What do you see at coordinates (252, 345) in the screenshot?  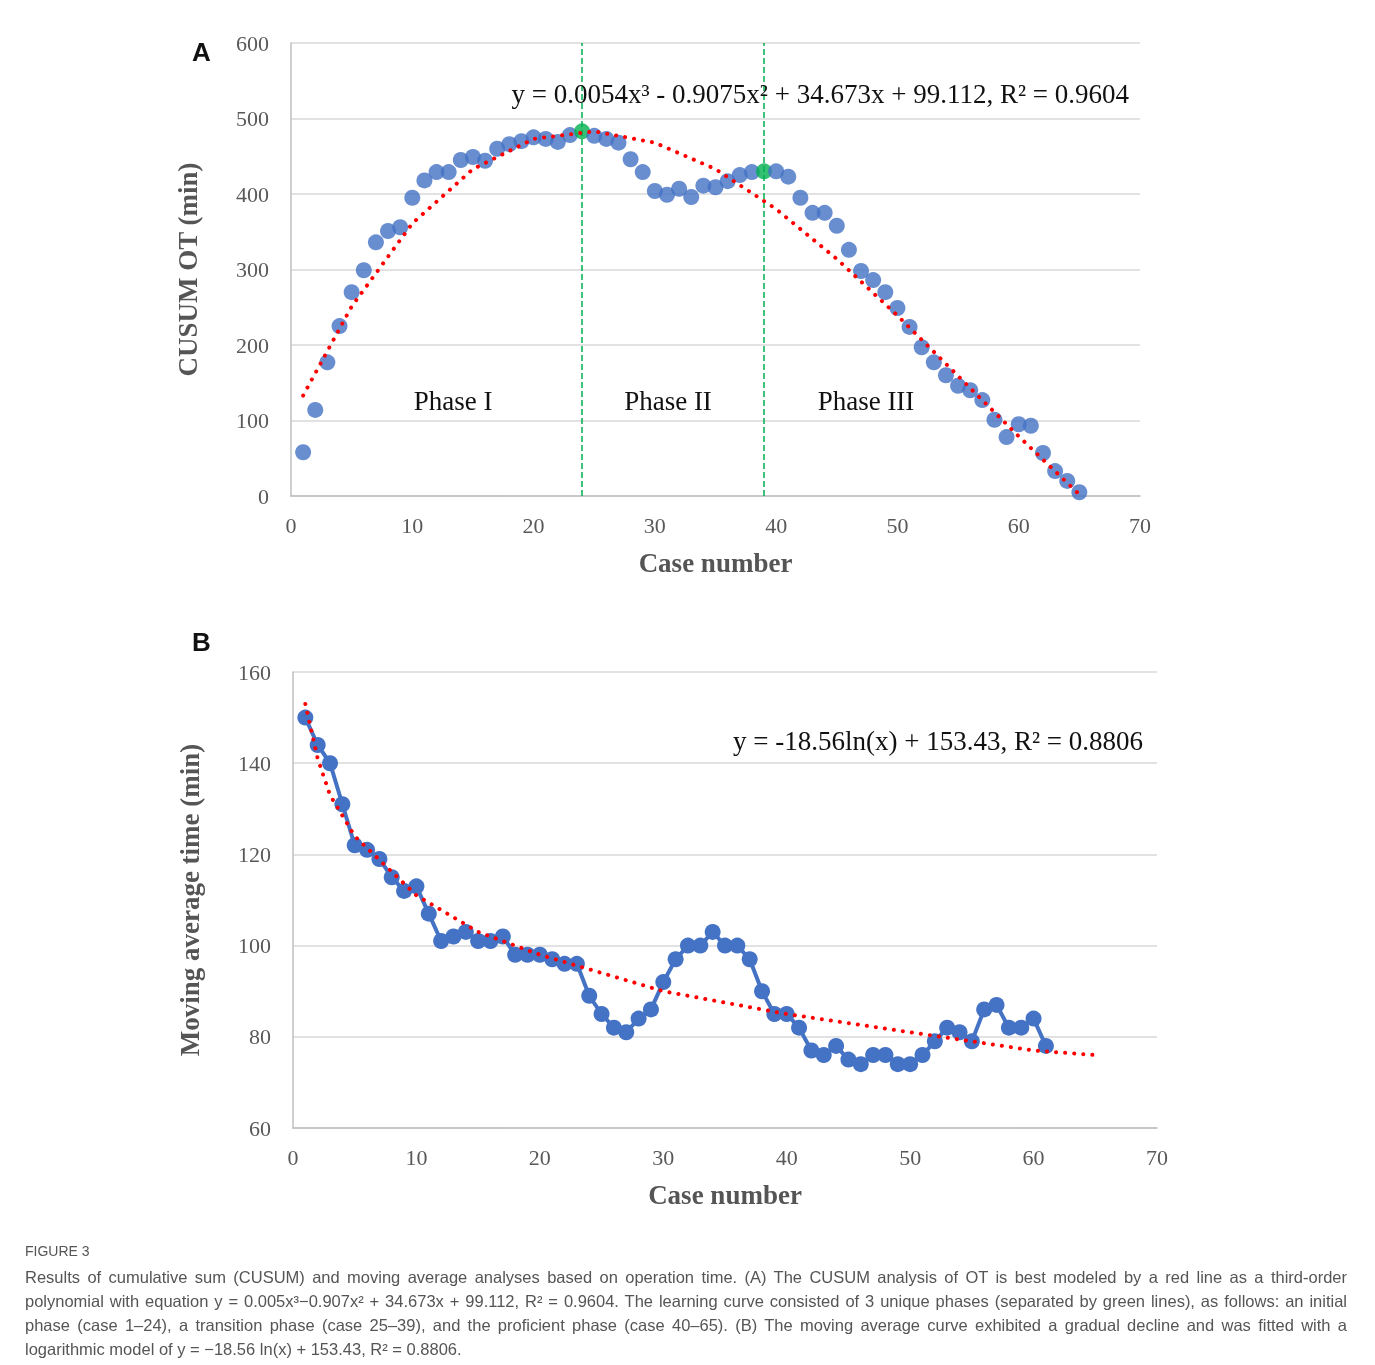 I see `y-tick-label: 200` at bounding box center [252, 345].